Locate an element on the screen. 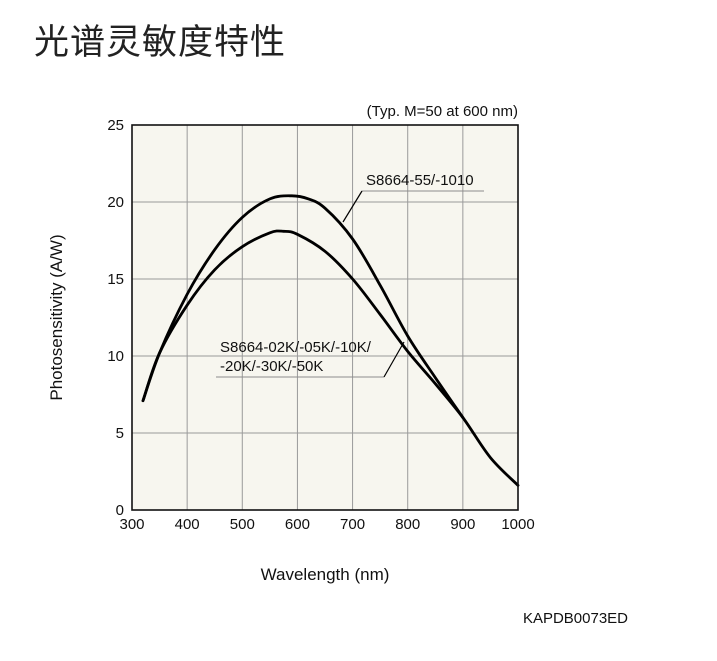 This screenshot has width=717, height=661. x-tick-label: 700 is located at coordinates (352, 524).